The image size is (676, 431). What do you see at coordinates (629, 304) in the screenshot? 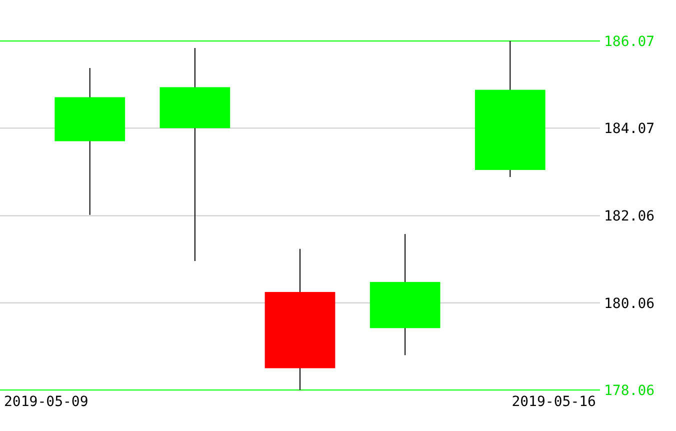
I see `y-tick-label: 180.06` at bounding box center [629, 304].